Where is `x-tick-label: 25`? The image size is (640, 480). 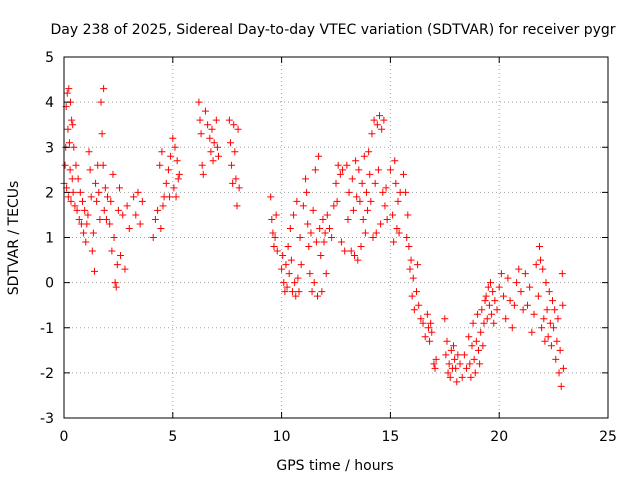 x-tick-label: 25 is located at coordinates (608, 437).